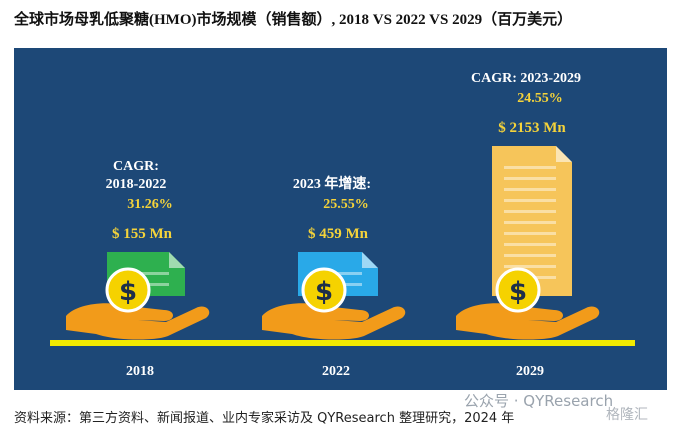  What do you see at coordinates (140, 371) in the screenshot?
I see `category-label-2018: 2018` at bounding box center [140, 371].